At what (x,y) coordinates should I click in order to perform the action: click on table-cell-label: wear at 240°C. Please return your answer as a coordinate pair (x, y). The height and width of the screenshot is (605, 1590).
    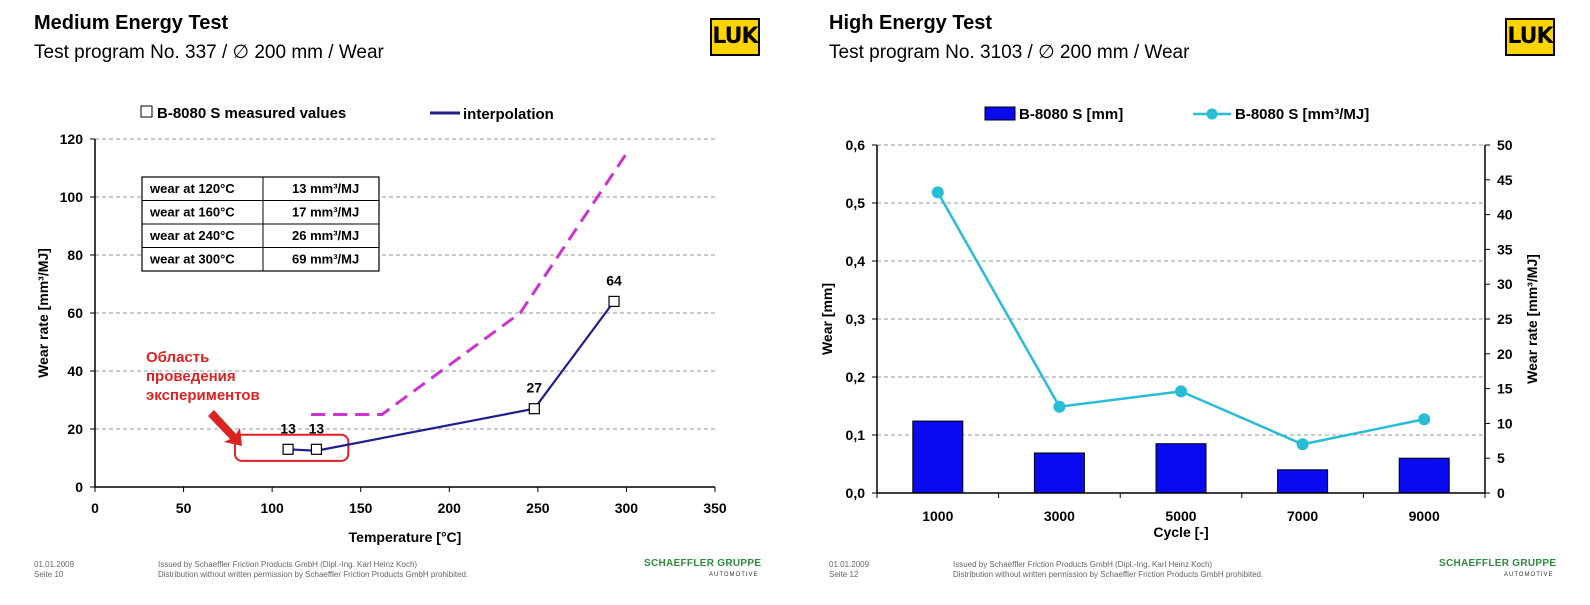
    Looking at the image, I should click on (192, 235).